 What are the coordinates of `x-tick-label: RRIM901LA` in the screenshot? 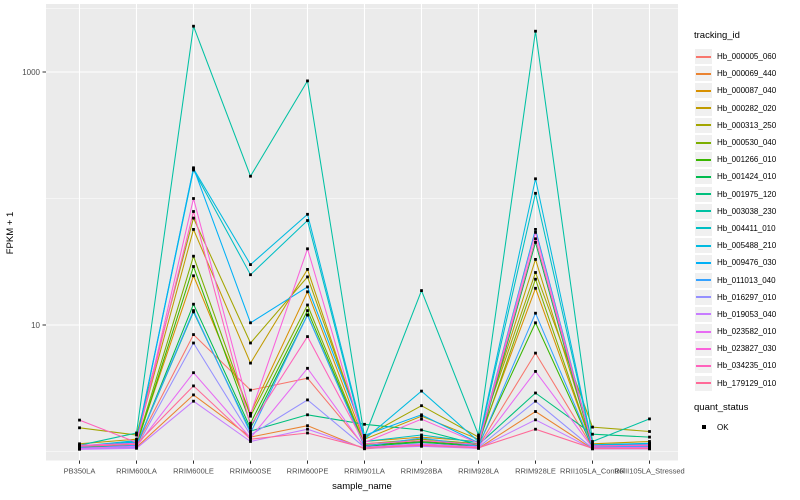 It's located at (364, 471).